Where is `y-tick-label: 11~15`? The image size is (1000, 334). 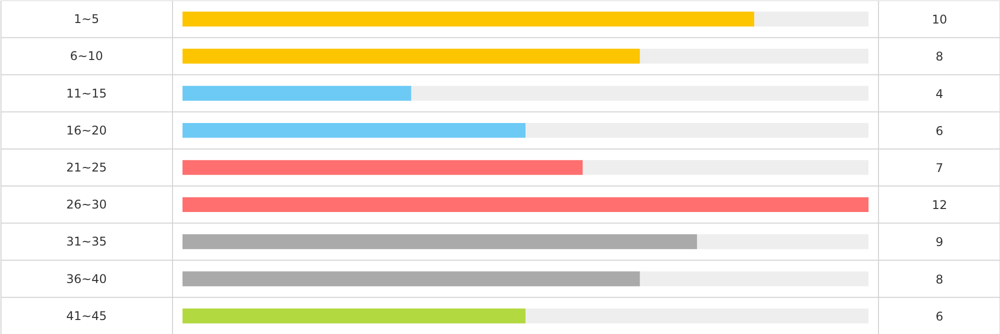 y-tick-label: 11~15 is located at coordinates (86, 93).